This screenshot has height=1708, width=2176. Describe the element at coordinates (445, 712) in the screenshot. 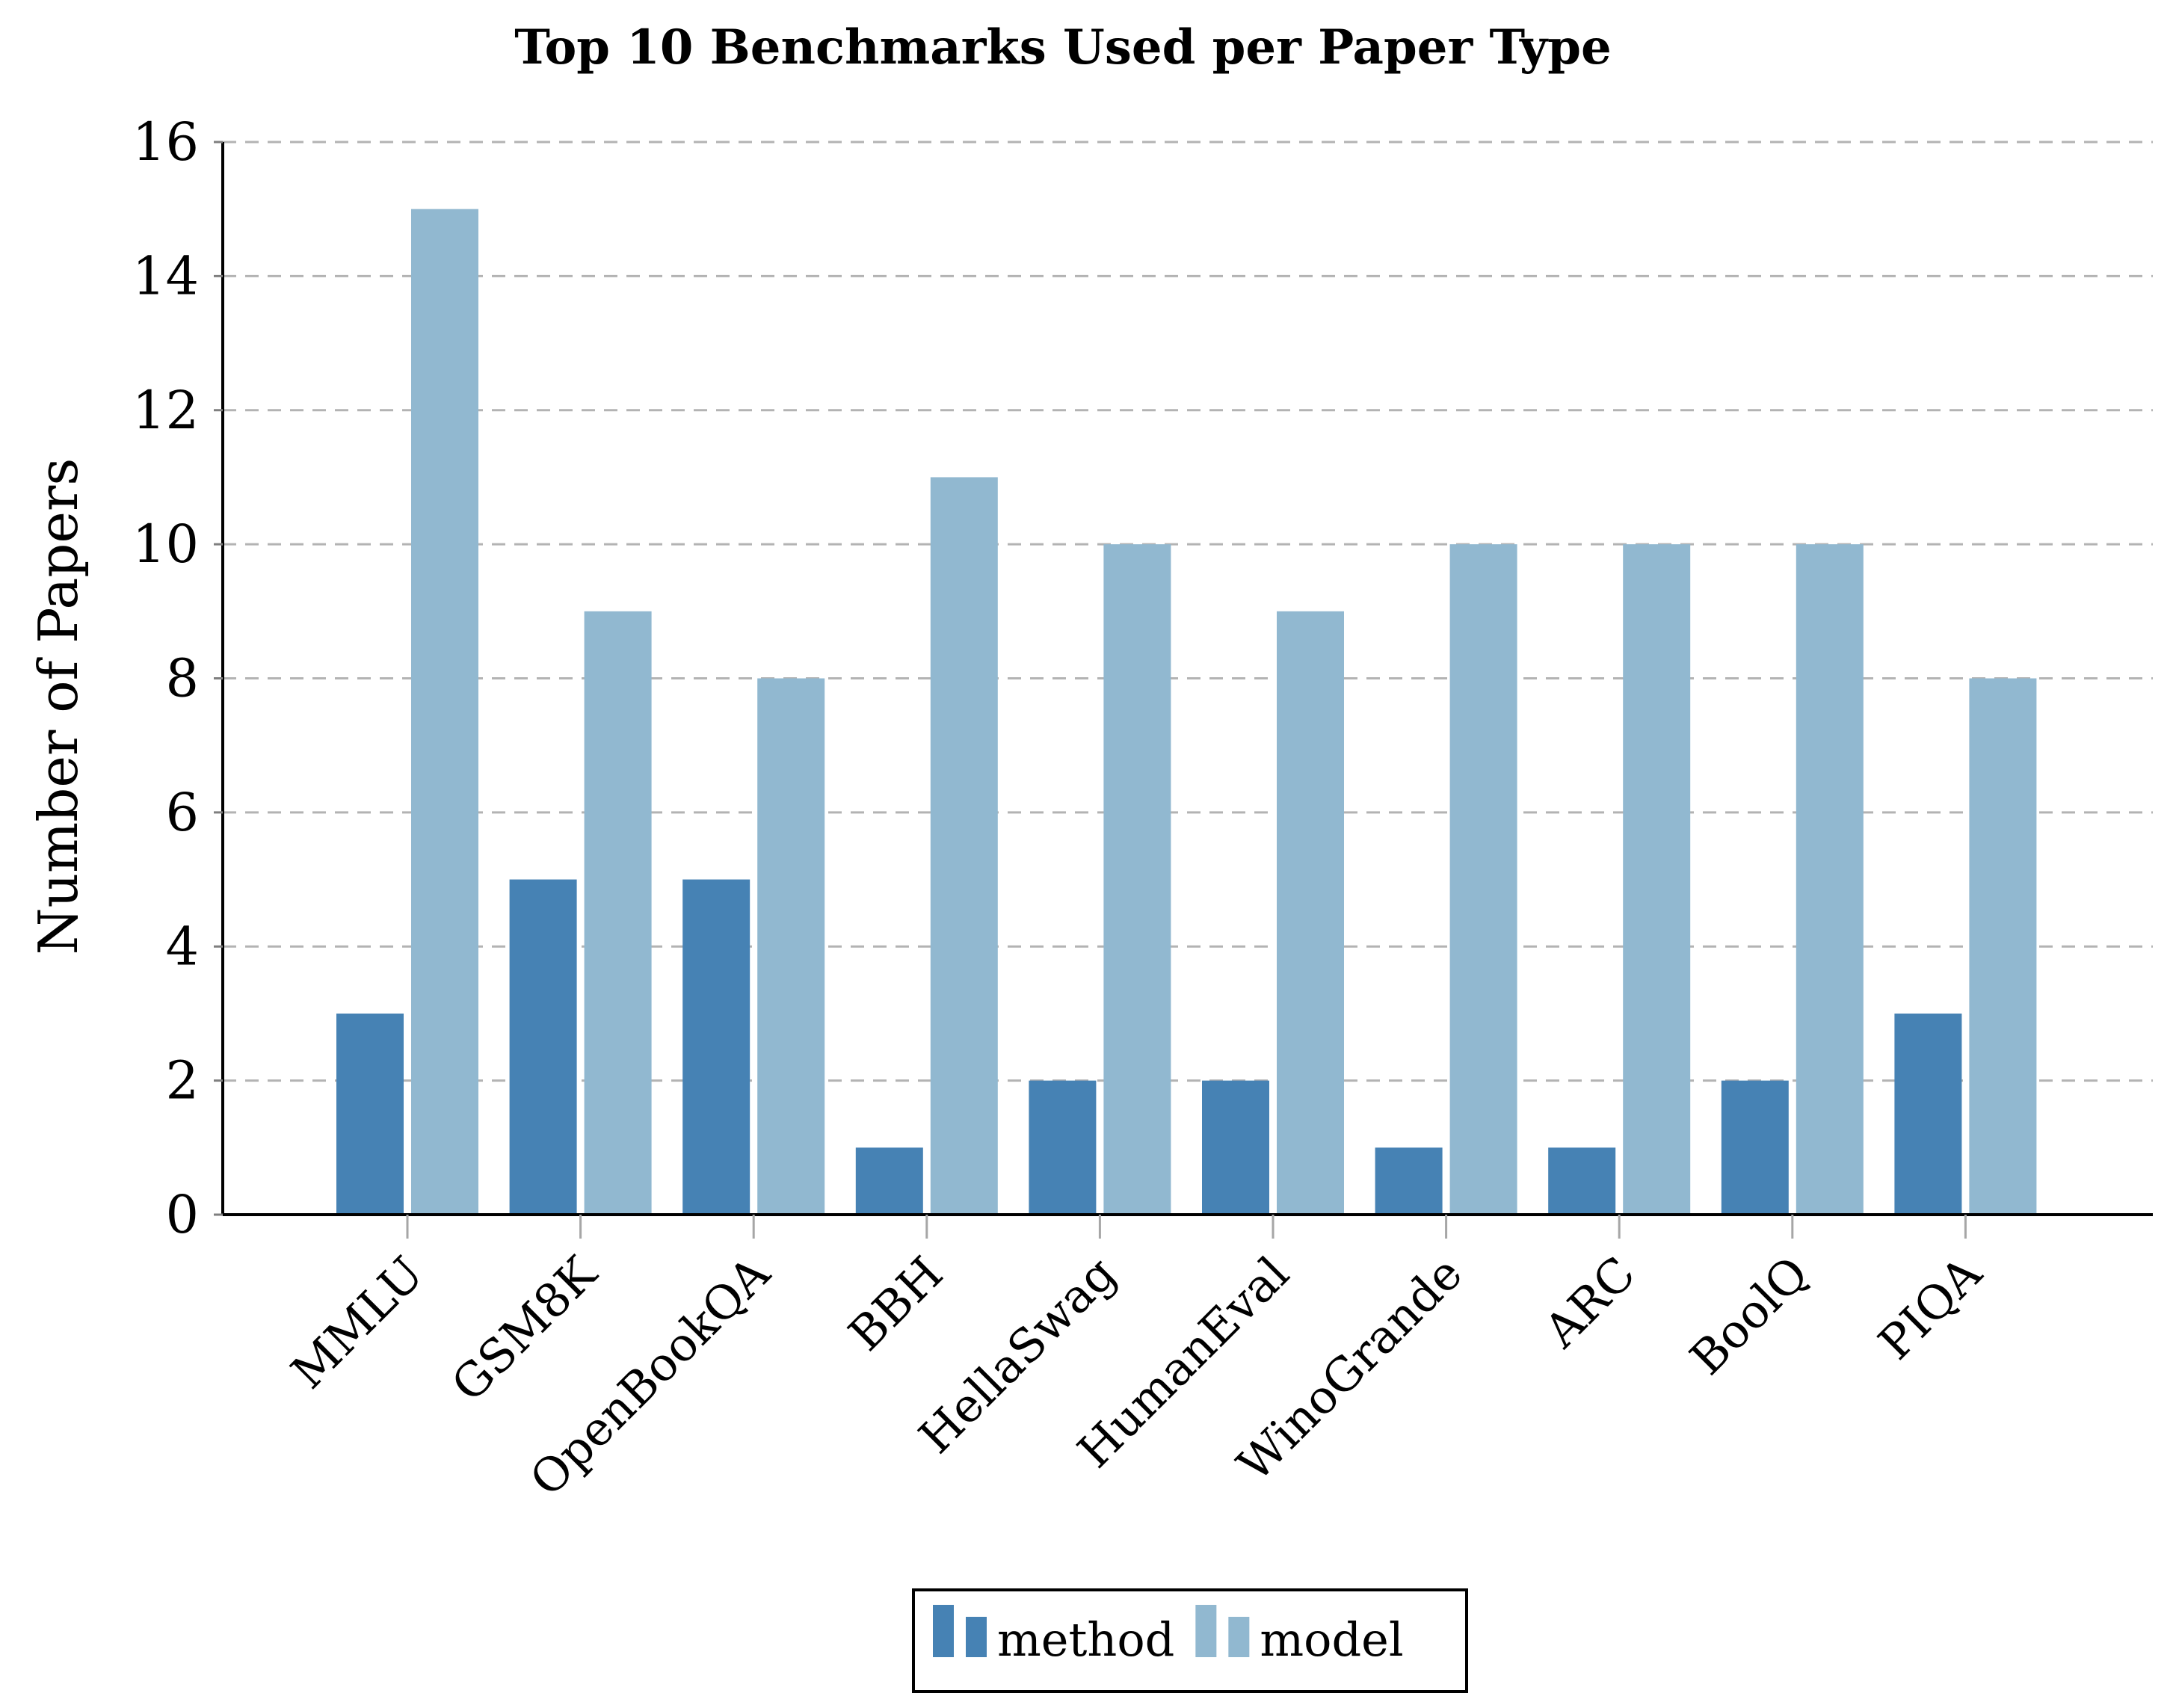

I see `bar-model-mmlu` at that location.